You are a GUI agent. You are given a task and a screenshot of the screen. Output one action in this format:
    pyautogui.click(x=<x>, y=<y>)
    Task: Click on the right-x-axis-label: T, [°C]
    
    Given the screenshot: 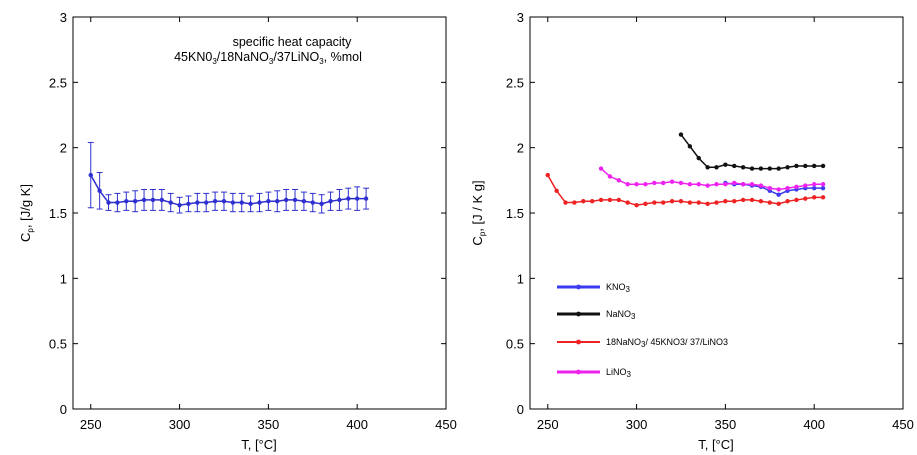 What is the action you would take?
    pyautogui.click(x=716, y=444)
    